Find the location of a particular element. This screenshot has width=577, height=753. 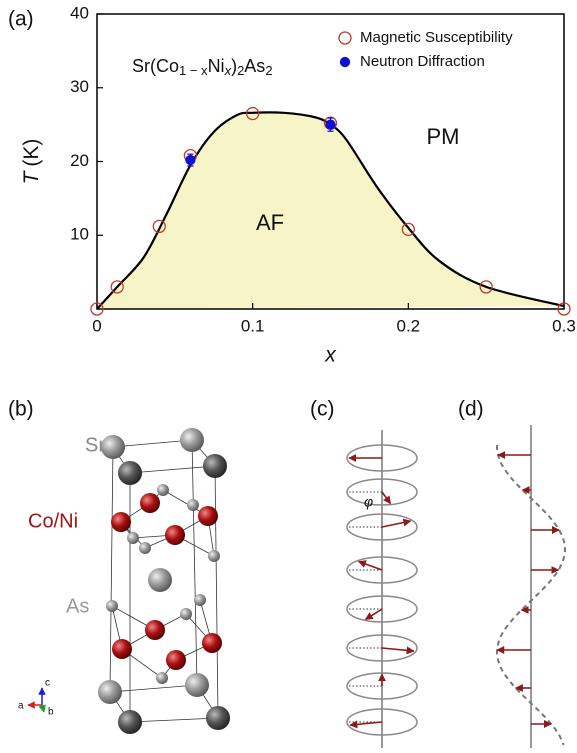

formula-part: ) is located at coordinates (234, 66).